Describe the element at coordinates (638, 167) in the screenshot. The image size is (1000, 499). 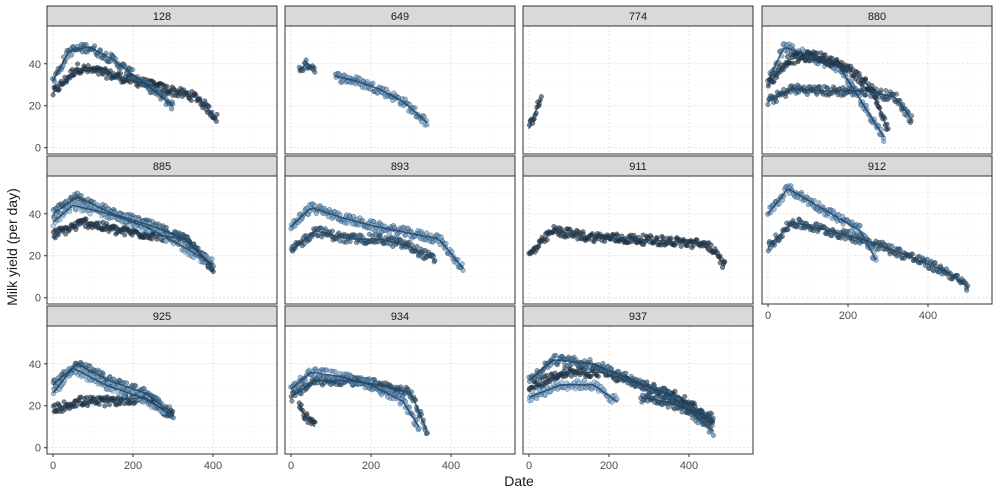
I see `facet-strip-label: 911` at that location.